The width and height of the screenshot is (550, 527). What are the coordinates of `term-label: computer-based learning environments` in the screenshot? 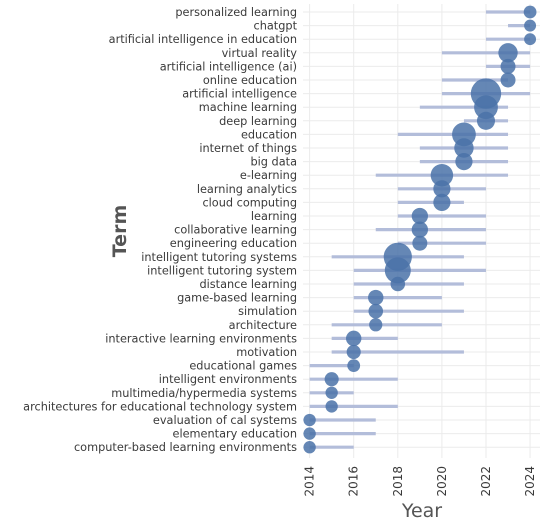 It's located at (185, 447).